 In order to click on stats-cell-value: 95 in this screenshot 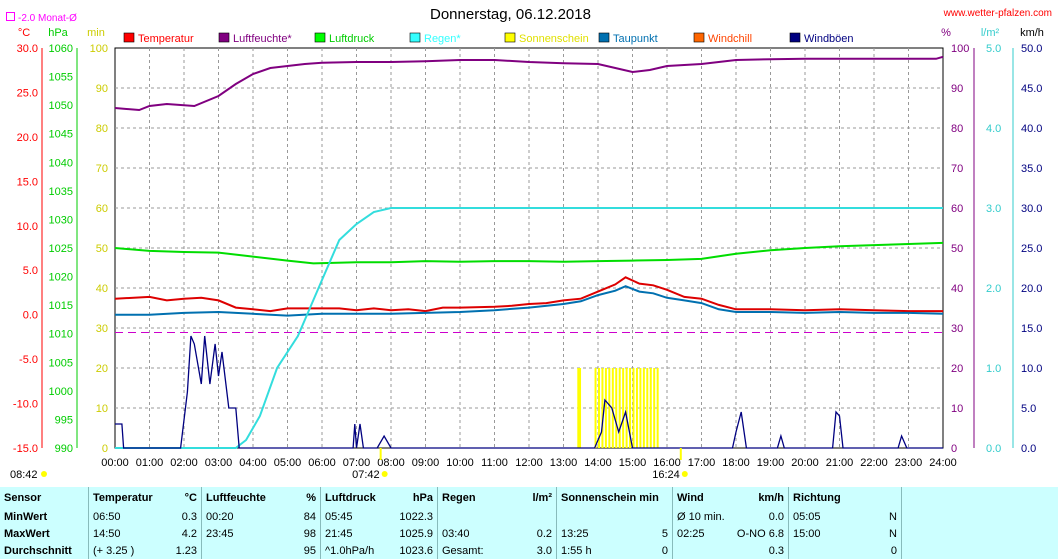, I will do `click(309, 550)`.